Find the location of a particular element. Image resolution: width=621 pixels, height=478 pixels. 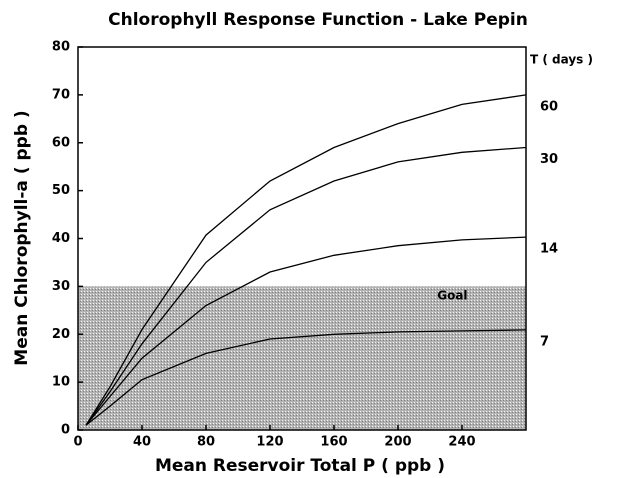

x-tick-label: 240 is located at coordinates (461, 442).